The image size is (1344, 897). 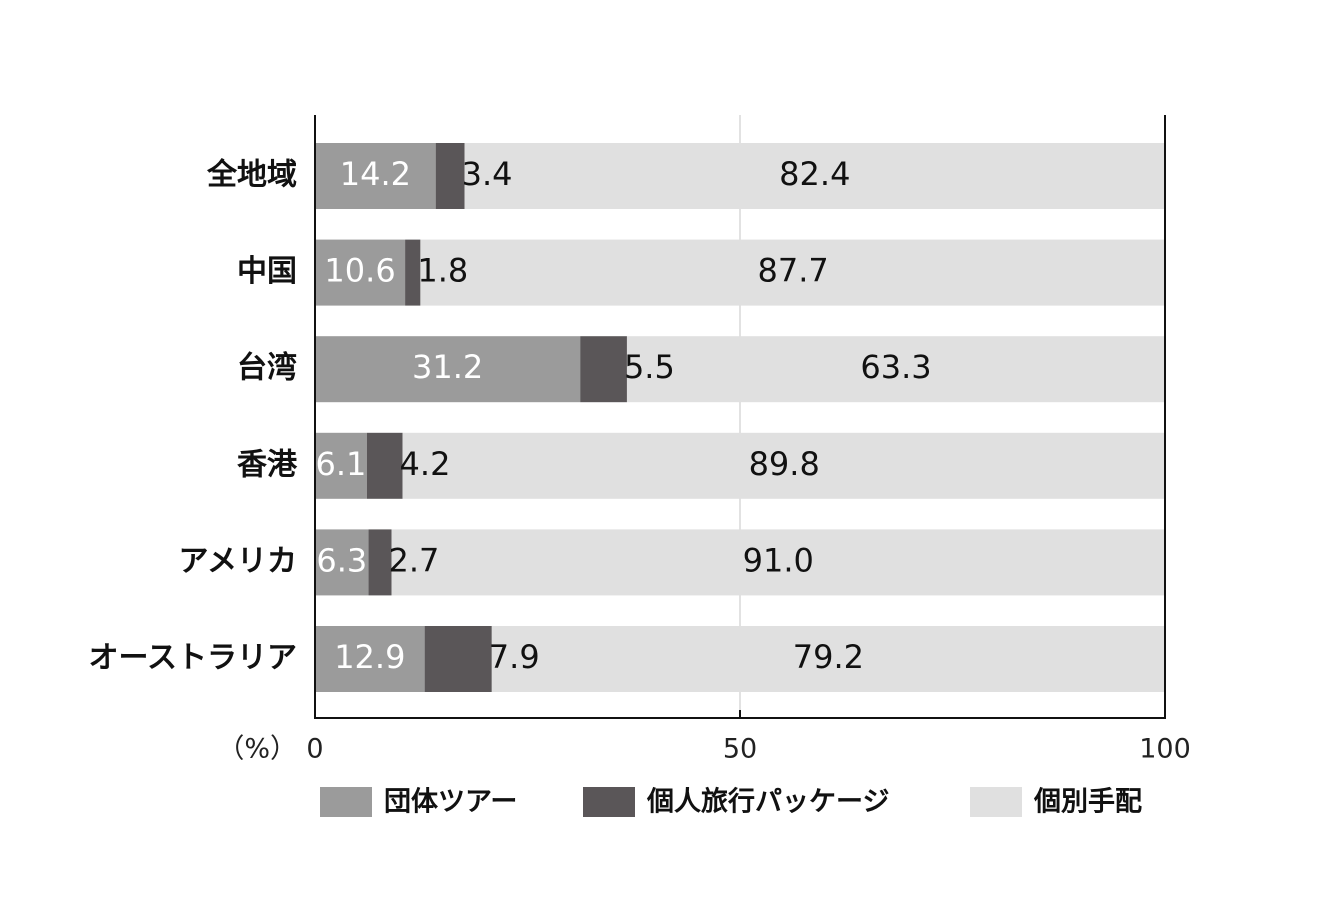 I want to click on value-label: 91.0, so click(x=778, y=560).